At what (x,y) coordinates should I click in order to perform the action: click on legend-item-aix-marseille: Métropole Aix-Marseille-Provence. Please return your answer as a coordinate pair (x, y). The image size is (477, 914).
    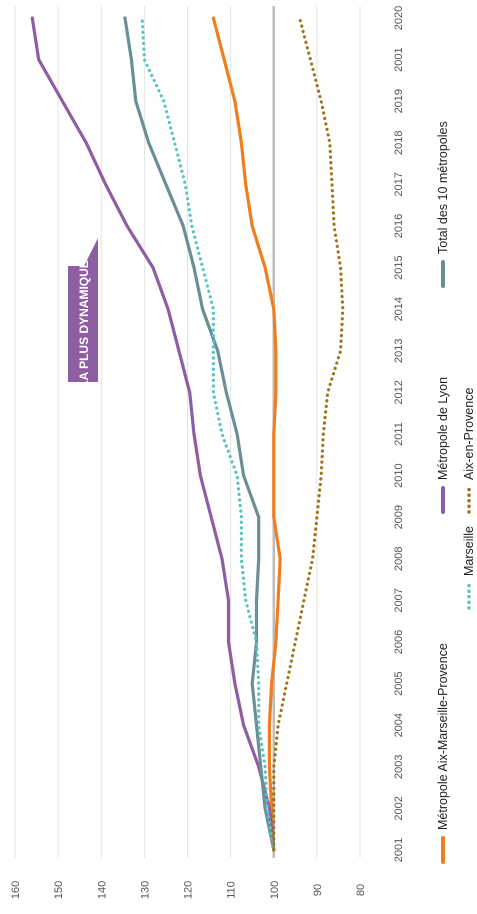
    Looking at the image, I should click on (443, 753).